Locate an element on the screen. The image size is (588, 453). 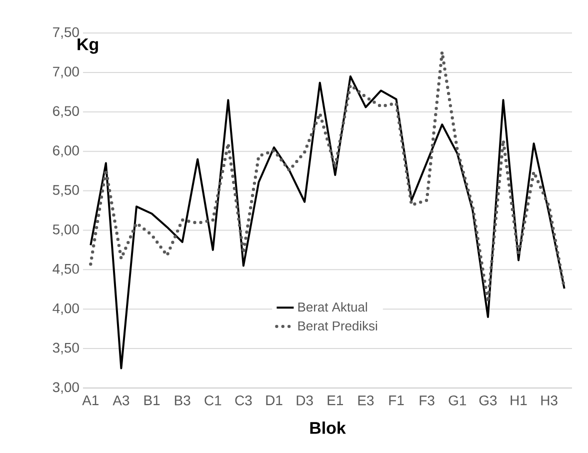
x-tick-label: H3 is located at coordinates (549, 400).